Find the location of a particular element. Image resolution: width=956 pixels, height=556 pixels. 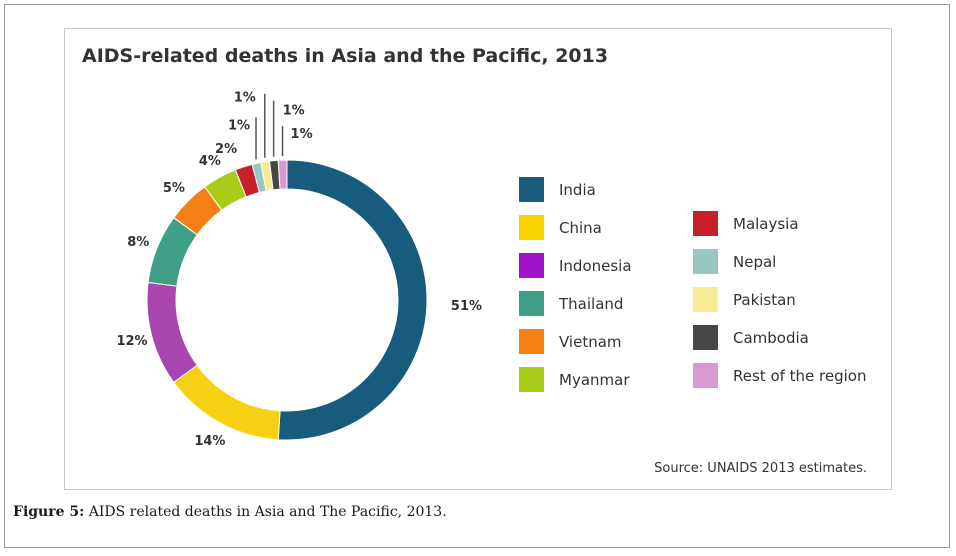

legend-swatch-china is located at coordinates (531, 227).